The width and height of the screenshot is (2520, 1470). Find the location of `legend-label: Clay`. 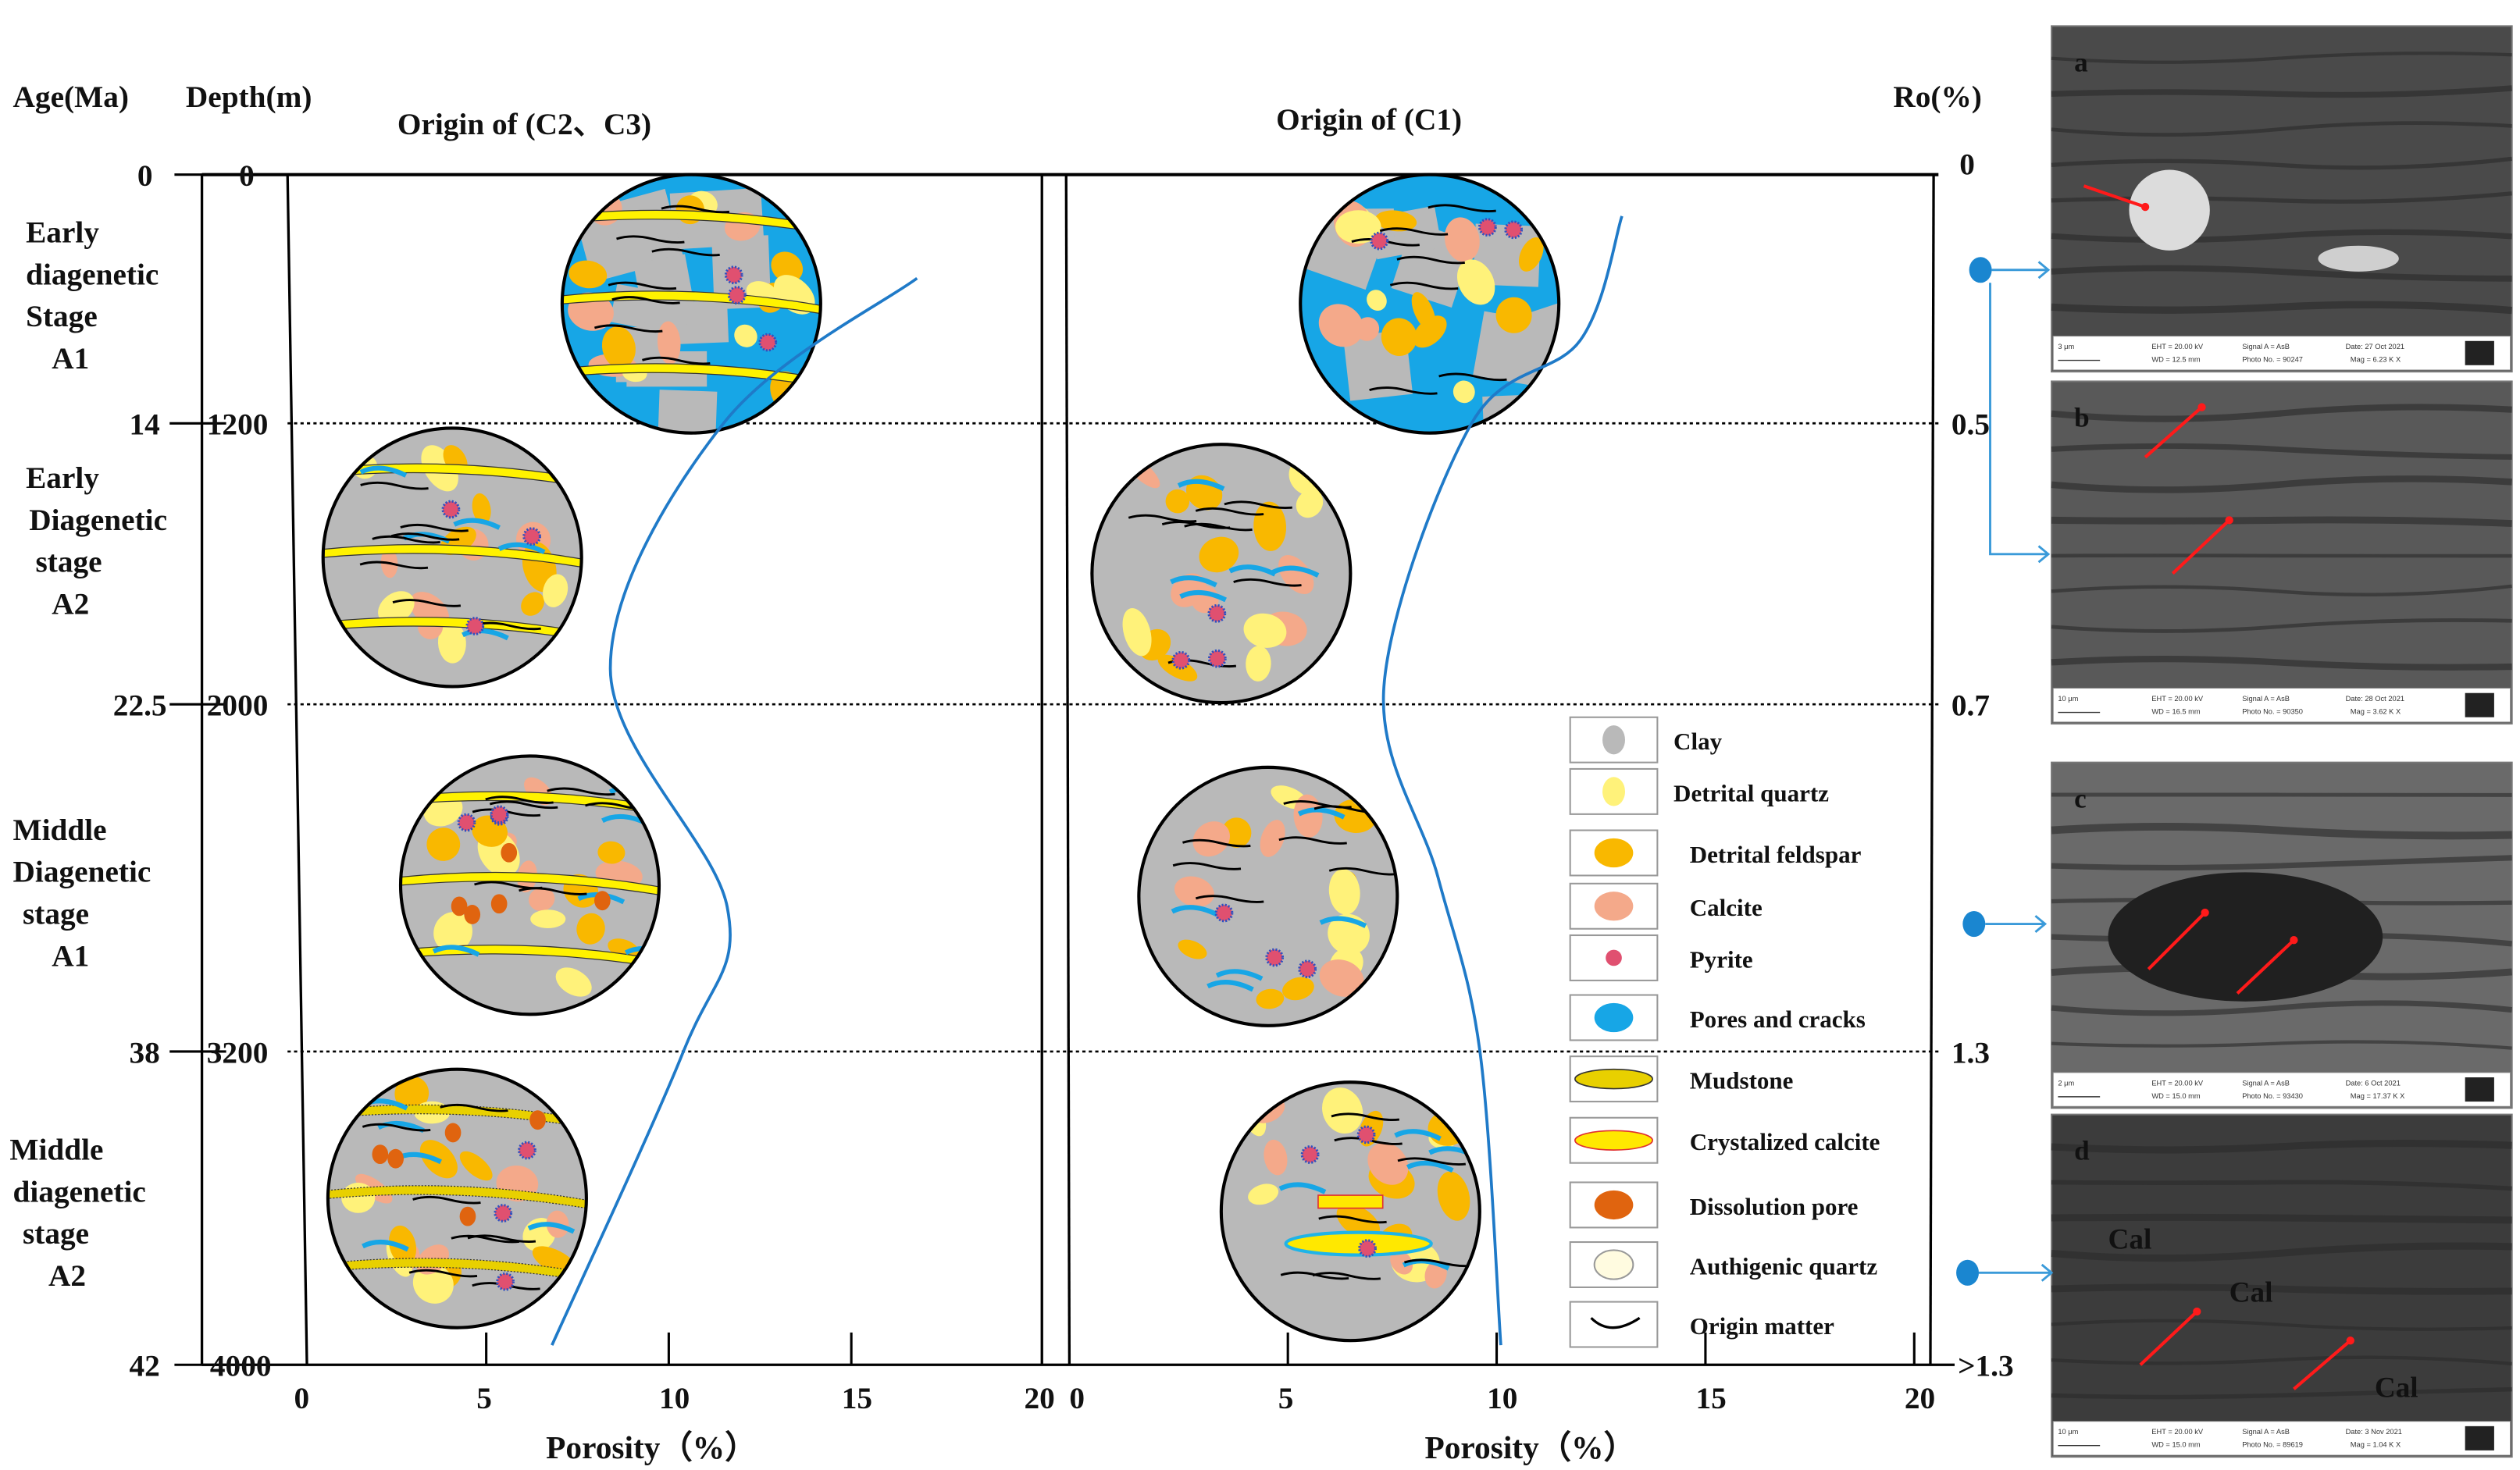

legend-label: Clay is located at coordinates (1698, 741).